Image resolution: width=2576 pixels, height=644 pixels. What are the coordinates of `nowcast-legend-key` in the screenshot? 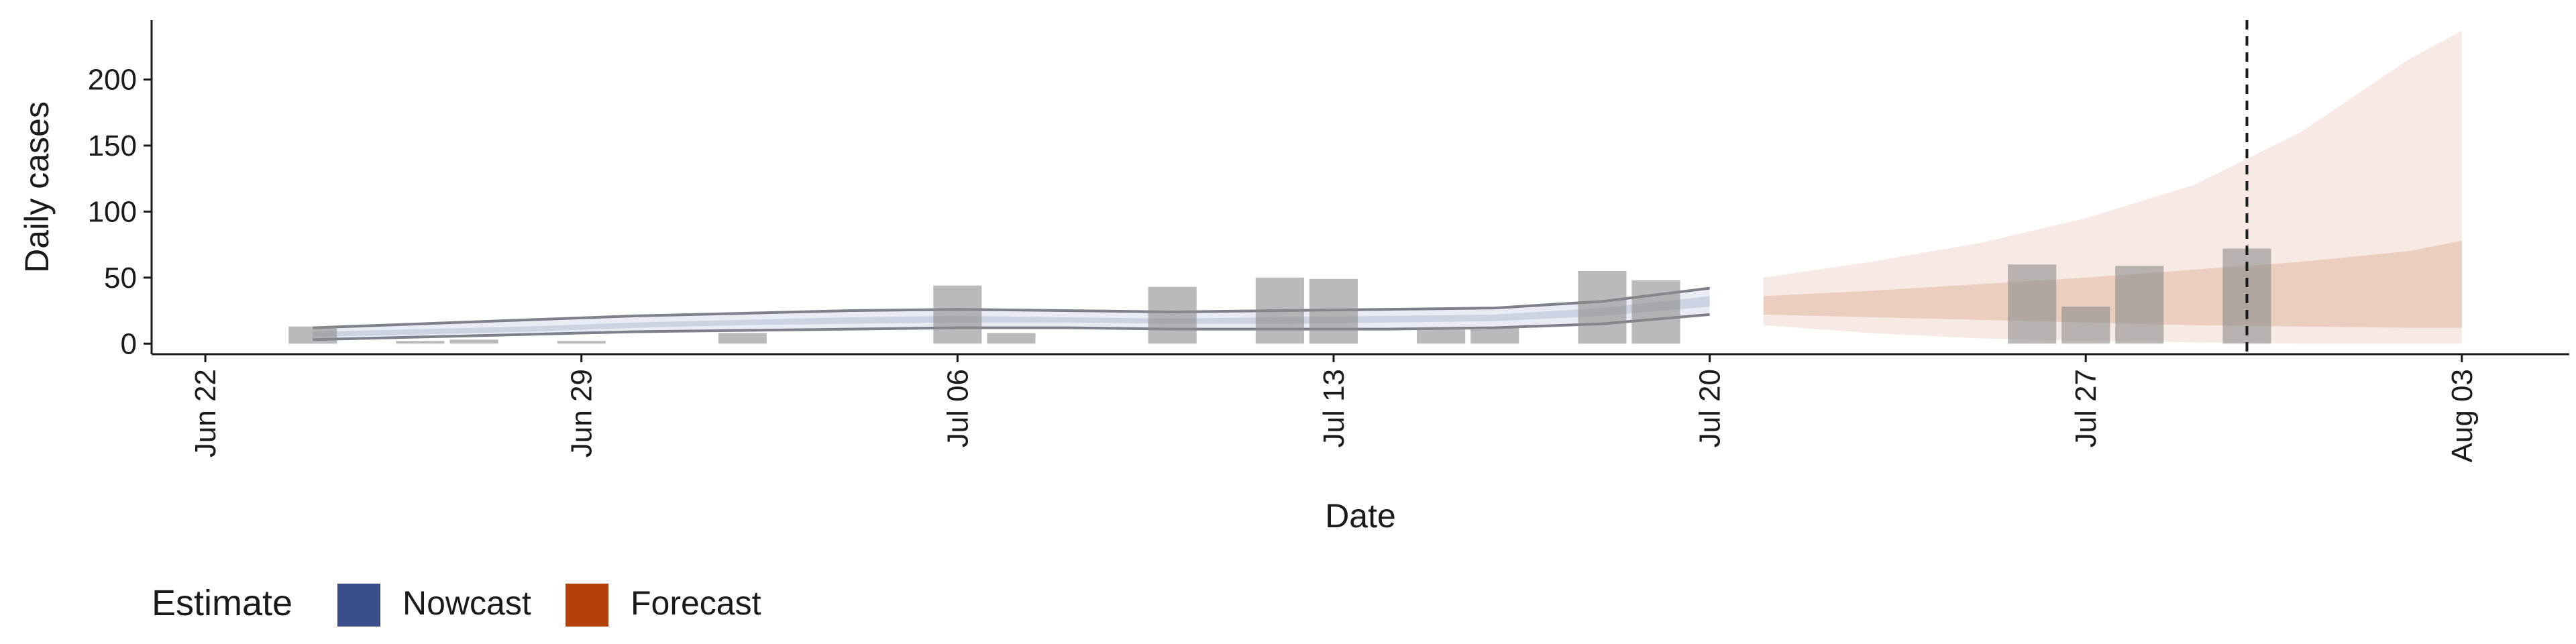 It's located at (358, 605).